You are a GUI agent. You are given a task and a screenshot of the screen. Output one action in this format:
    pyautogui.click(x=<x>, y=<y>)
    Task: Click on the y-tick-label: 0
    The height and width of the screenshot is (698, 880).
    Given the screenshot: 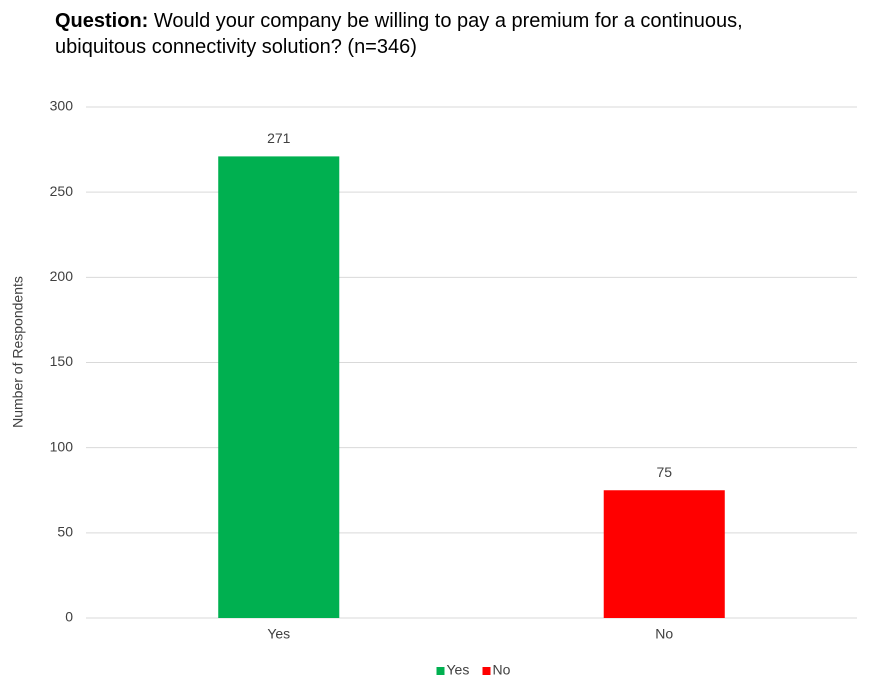 What is the action you would take?
    pyautogui.click(x=69, y=617)
    